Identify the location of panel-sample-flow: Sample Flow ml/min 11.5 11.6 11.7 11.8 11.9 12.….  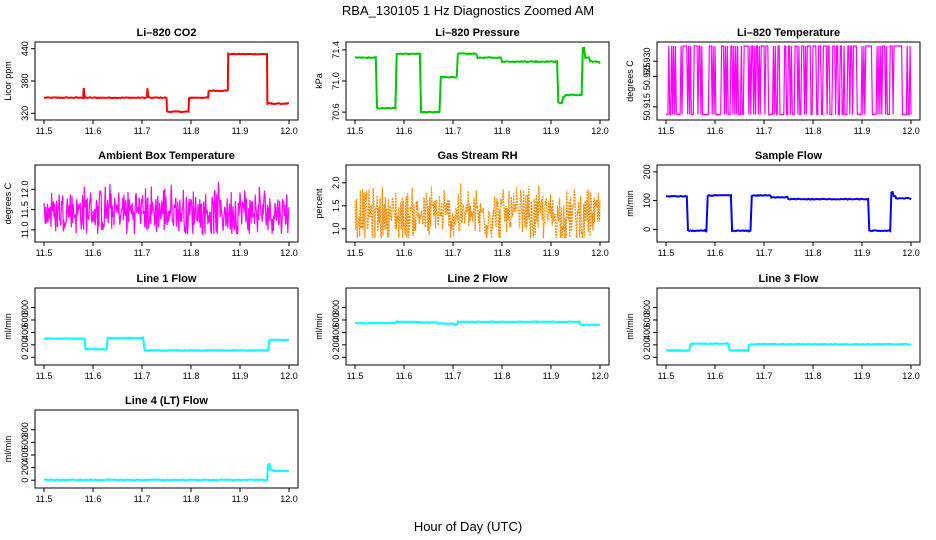
(773, 204).